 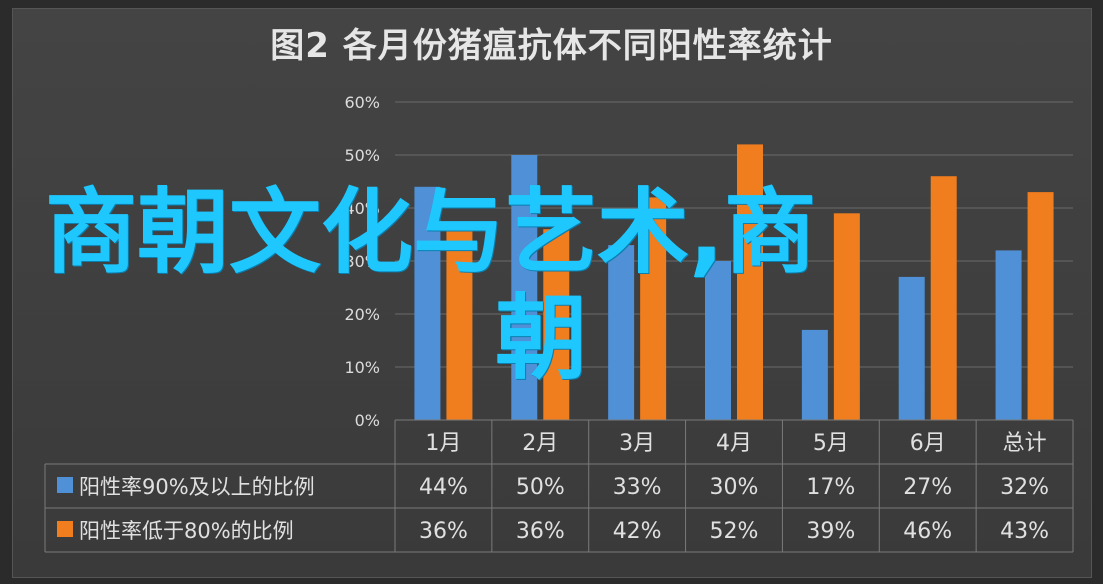 I want to click on data-label: 17%, so click(x=830, y=487).